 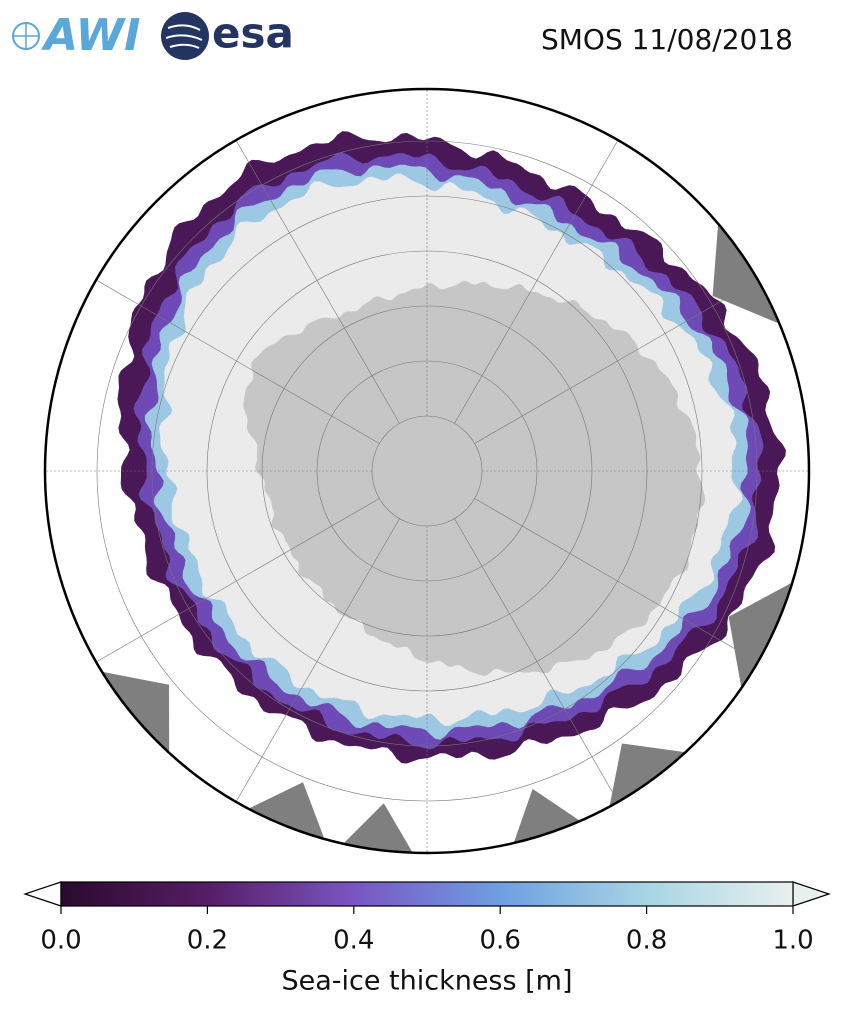 What do you see at coordinates (60, 941) in the screenshot?
I see `colorbar-tick-label: 0.0` at bounding box center [60, 941].